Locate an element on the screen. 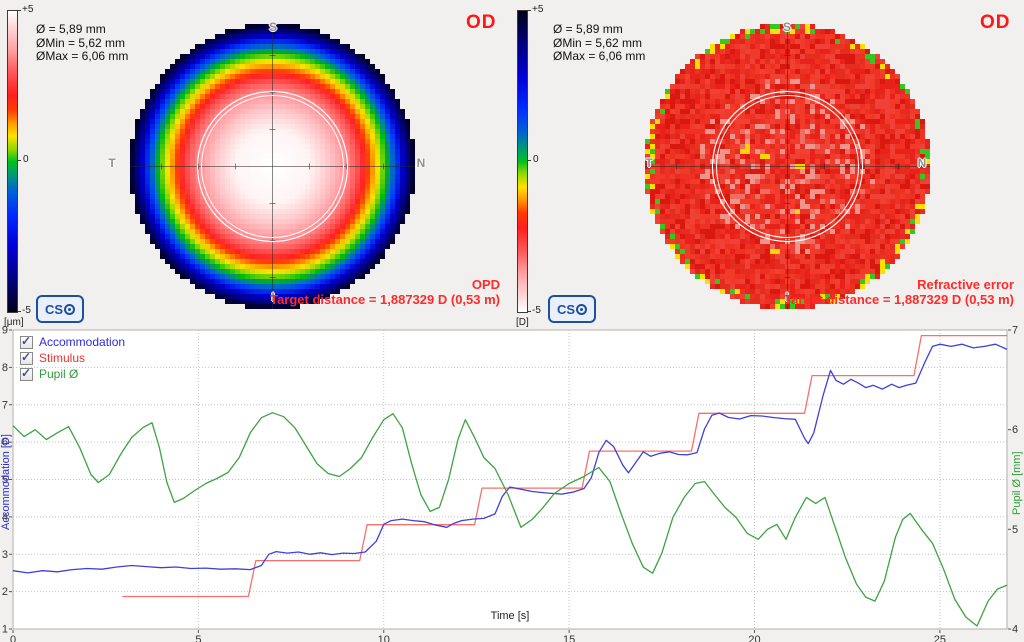  svg-text: 25 is located at coordinates (940, 638).